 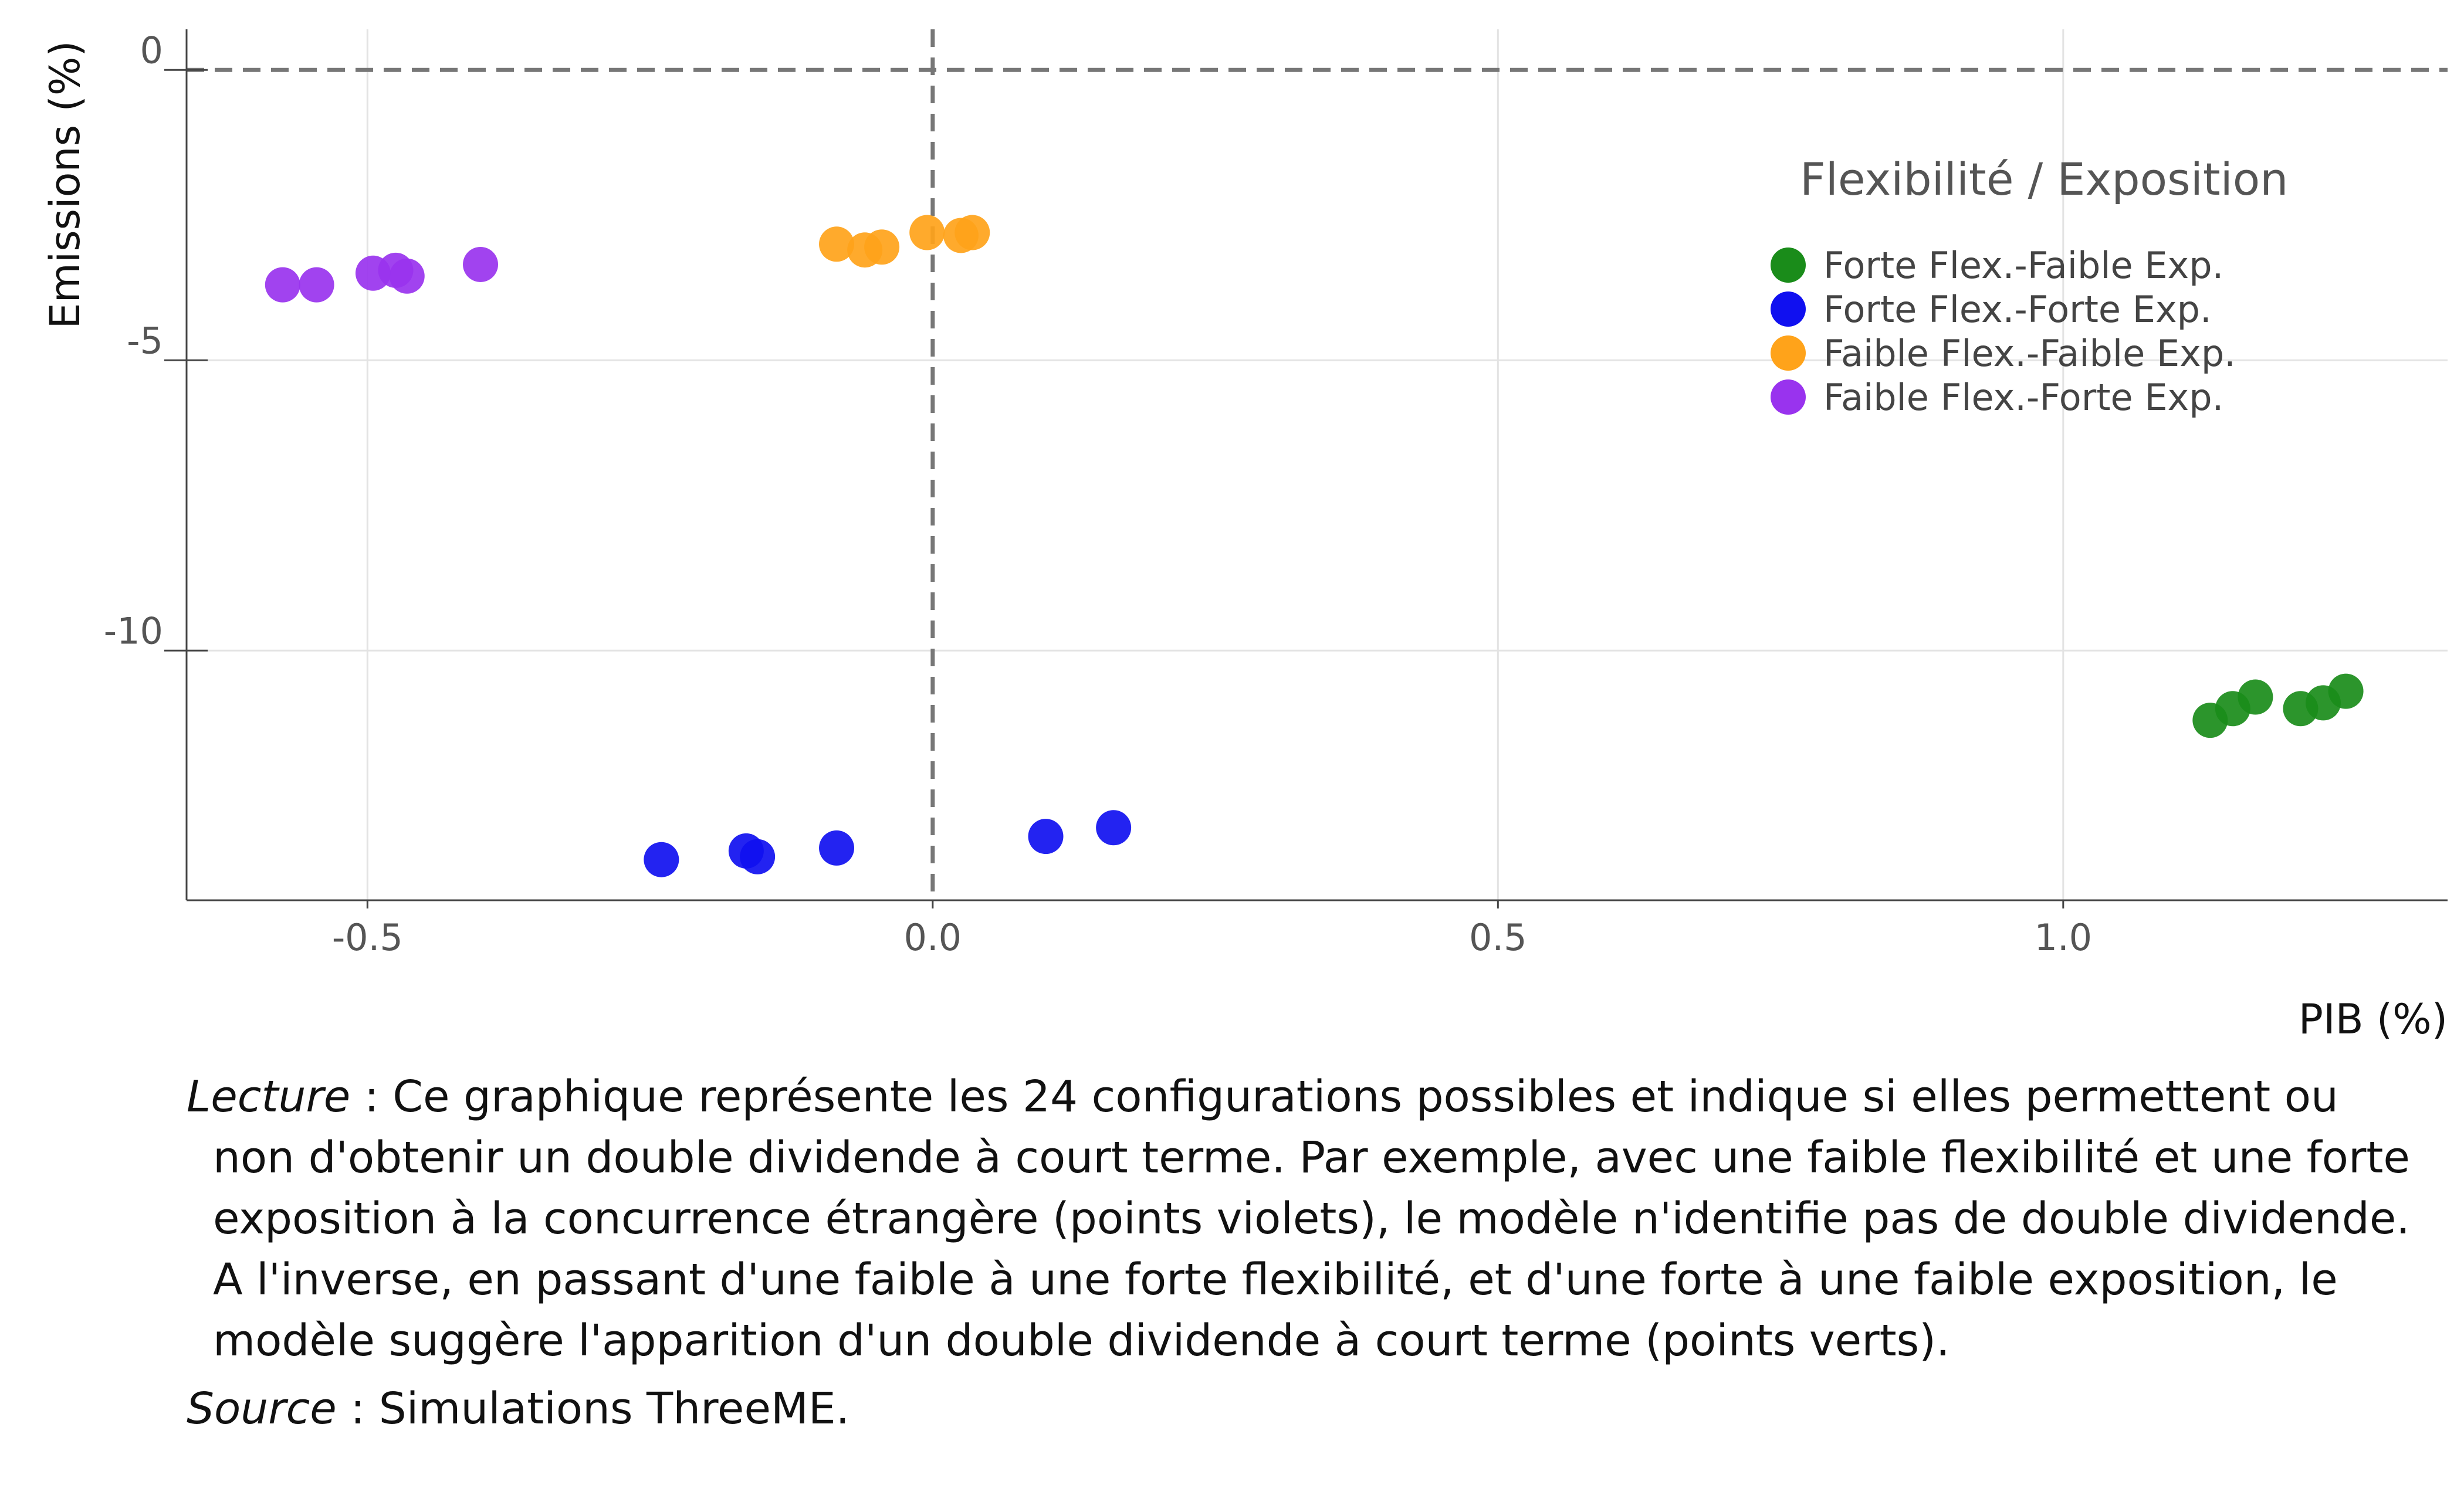 I want to click on x-tick-label: -0.5, so click(x=367, y=937).